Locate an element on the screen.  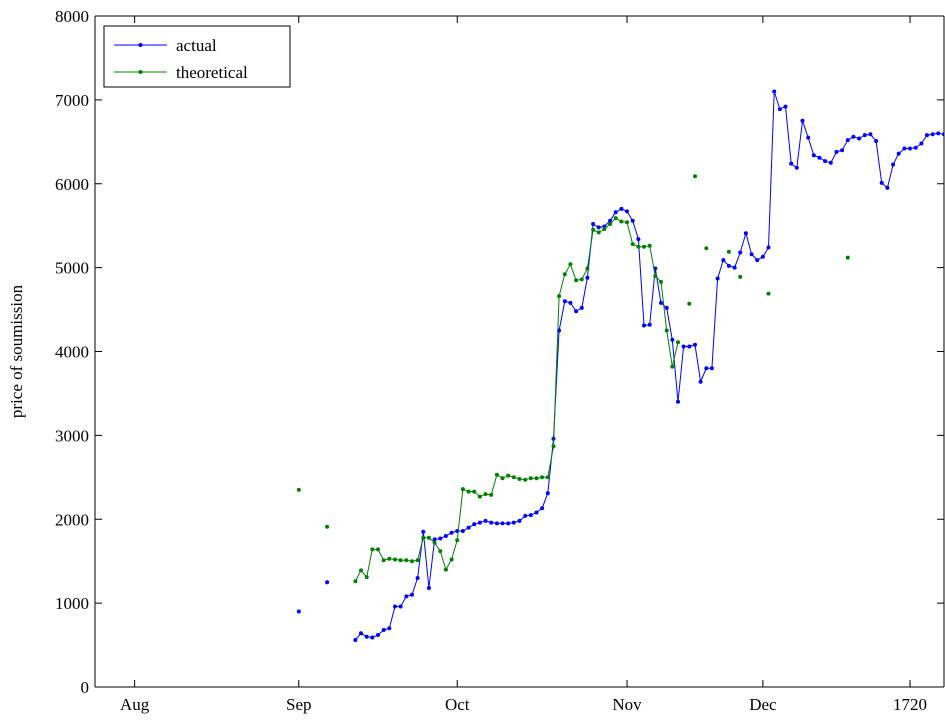
y-axis-label: price of soumission is located at coordinates (16, 351).